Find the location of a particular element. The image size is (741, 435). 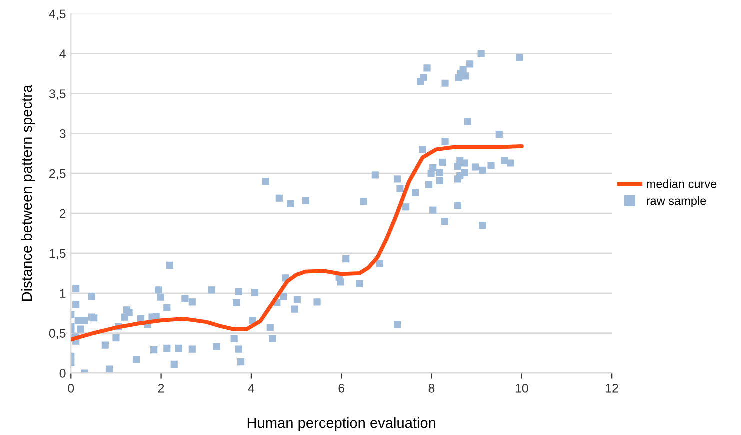

y-axis-title: Distance between pattern spectra is located at coordinates (28, 192).